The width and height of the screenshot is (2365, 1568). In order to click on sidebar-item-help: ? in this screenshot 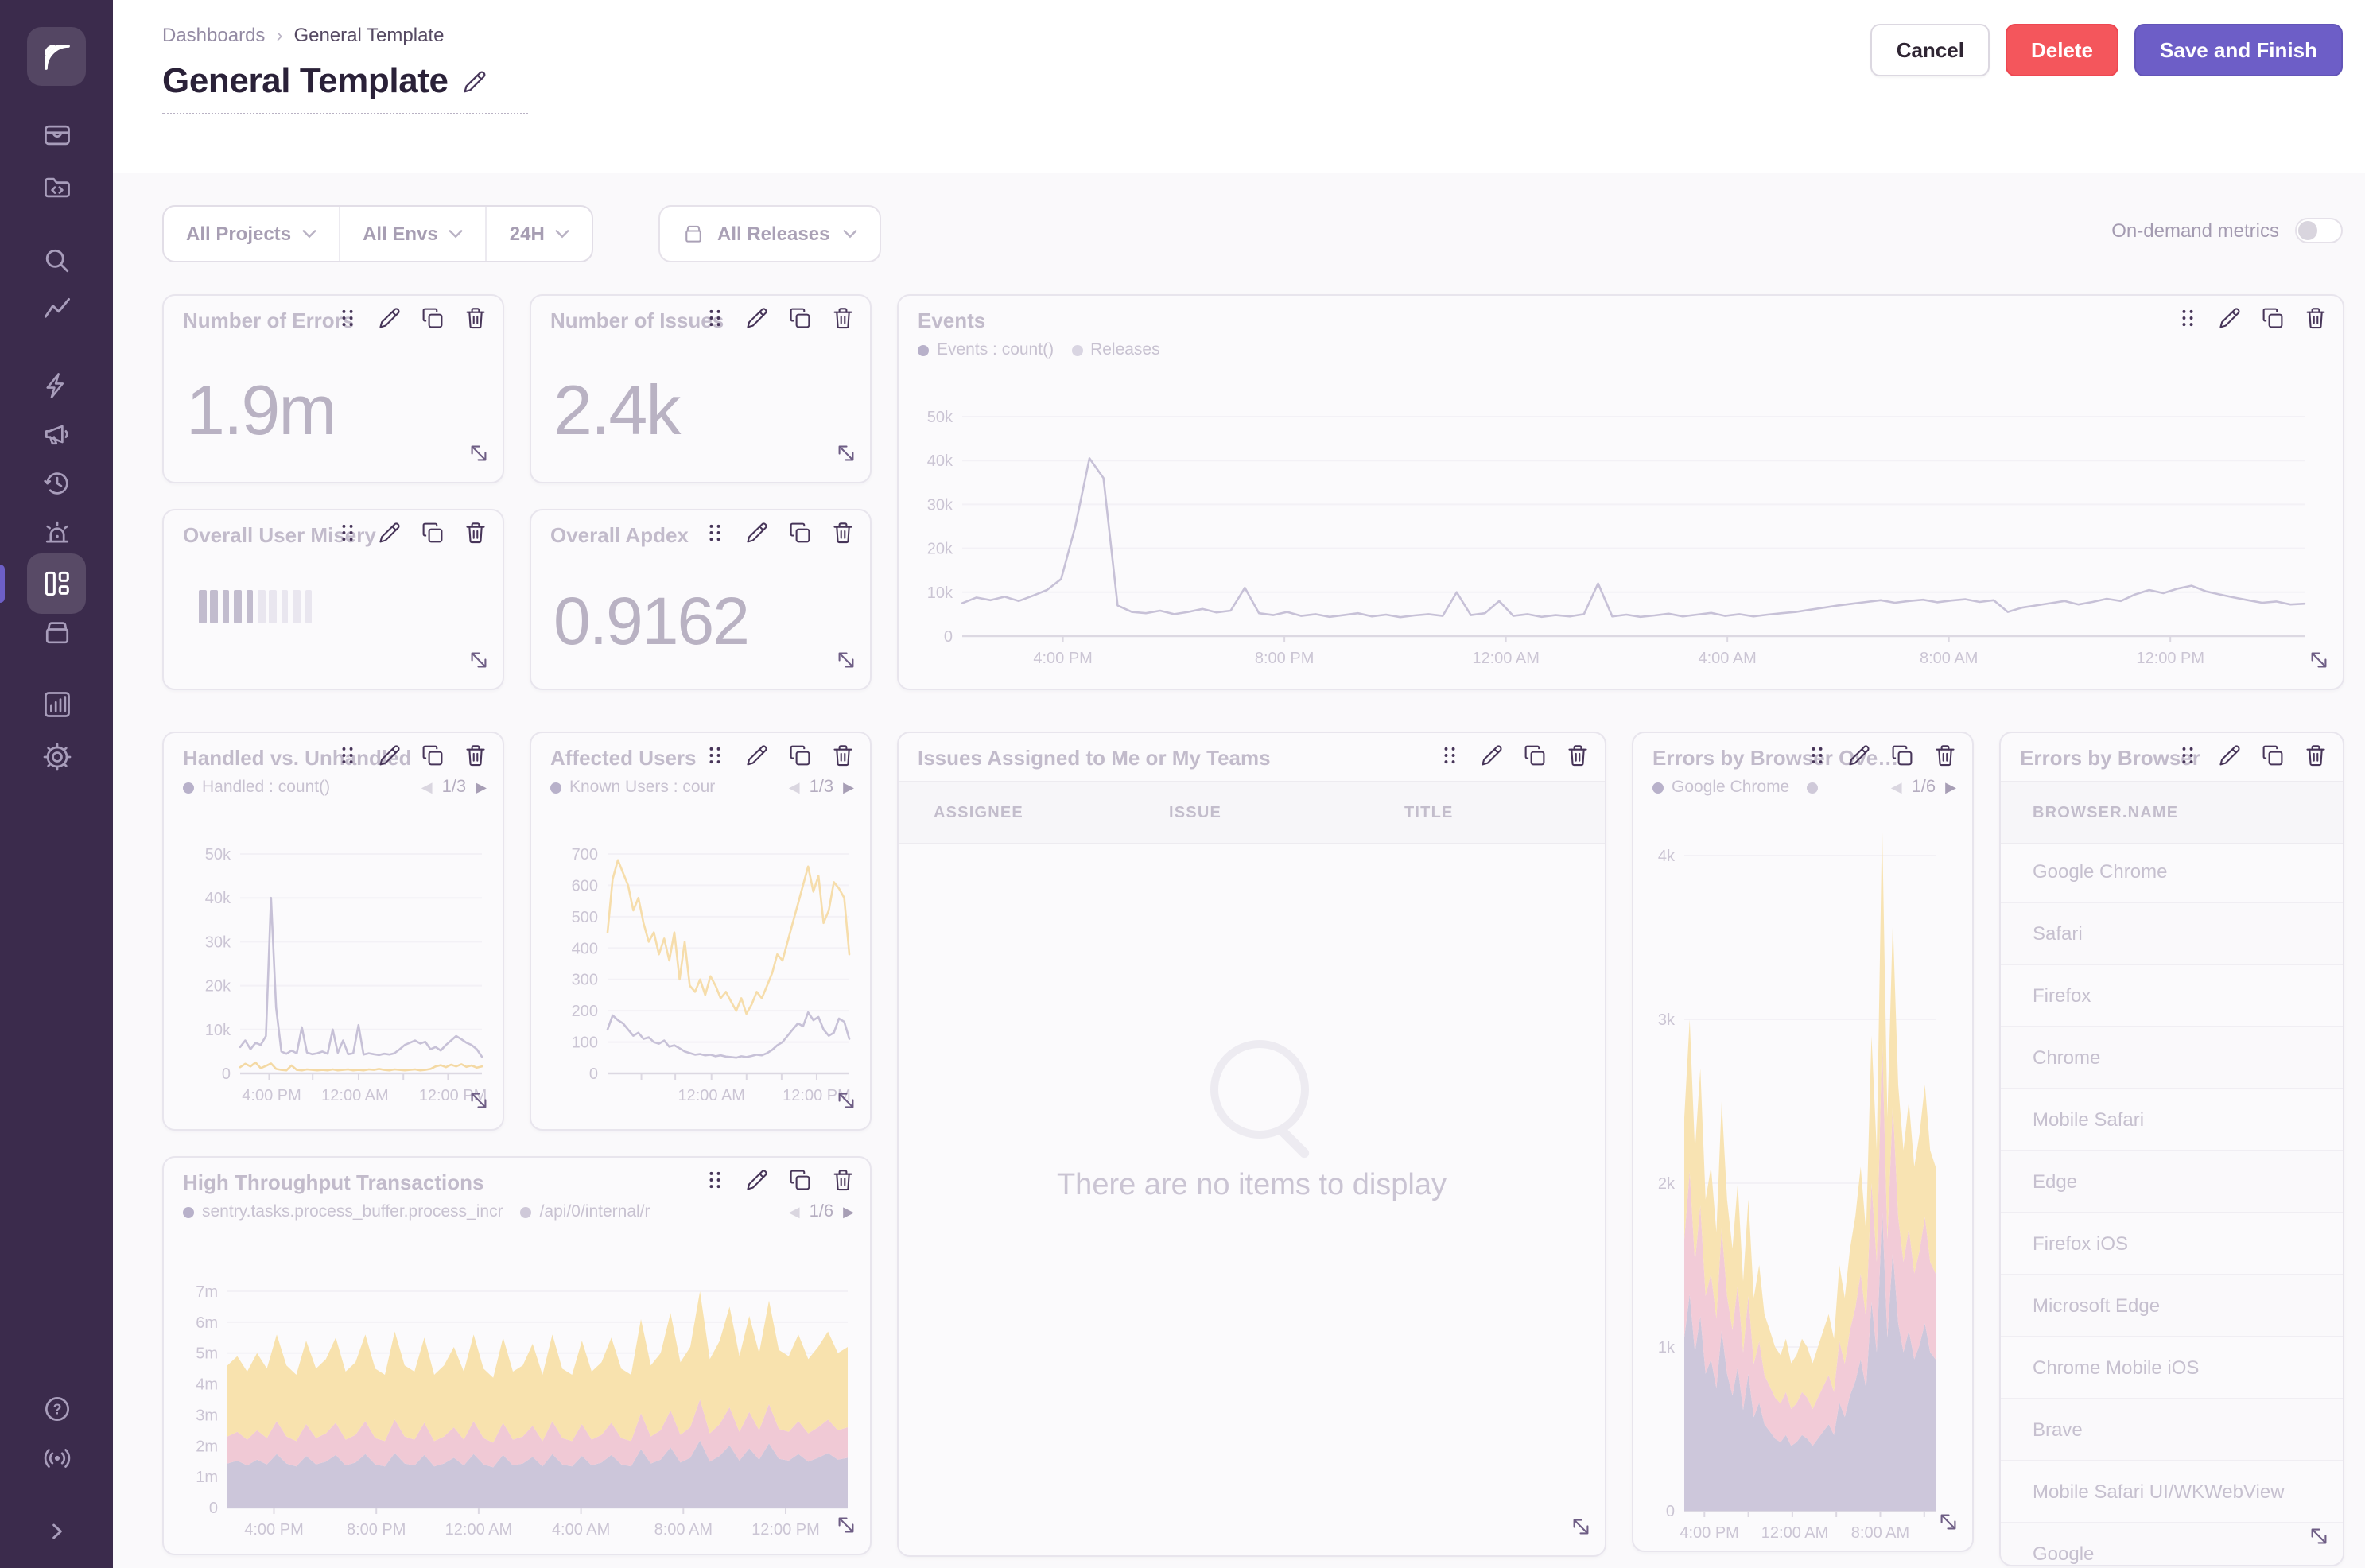, I will do `click(56, 1409)`.